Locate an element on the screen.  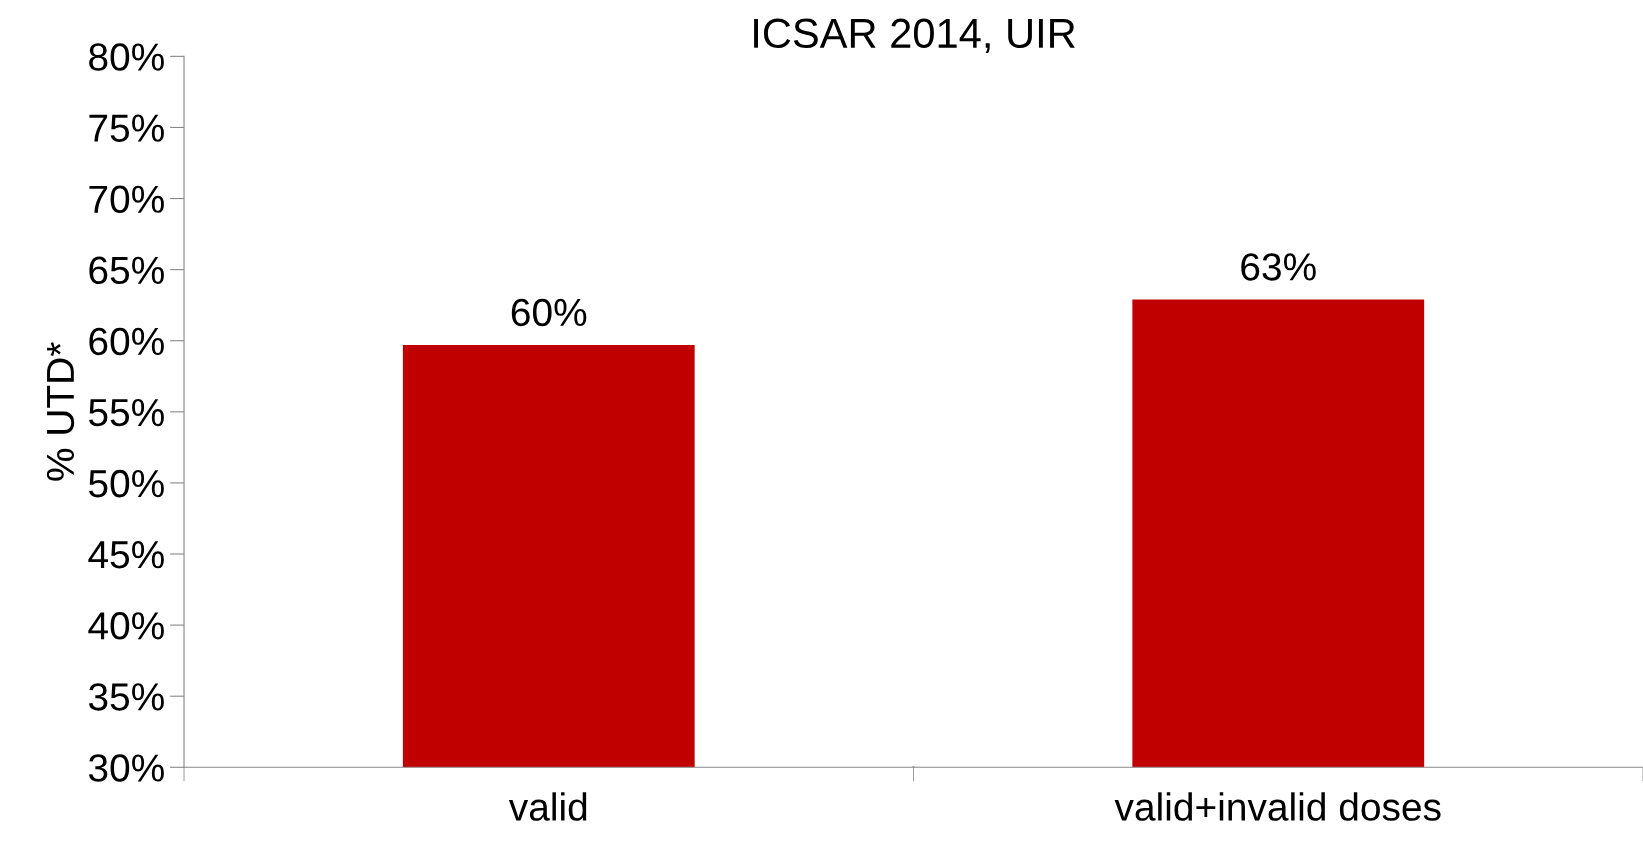
y-tick-label: 55% is located at coordinates (126, 412).